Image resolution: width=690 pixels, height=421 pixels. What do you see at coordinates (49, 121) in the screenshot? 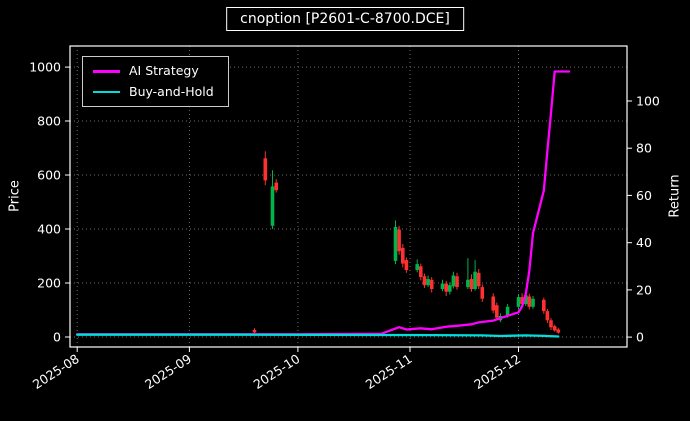
I see `svg-text: 800` at bounding box center [49, 121].